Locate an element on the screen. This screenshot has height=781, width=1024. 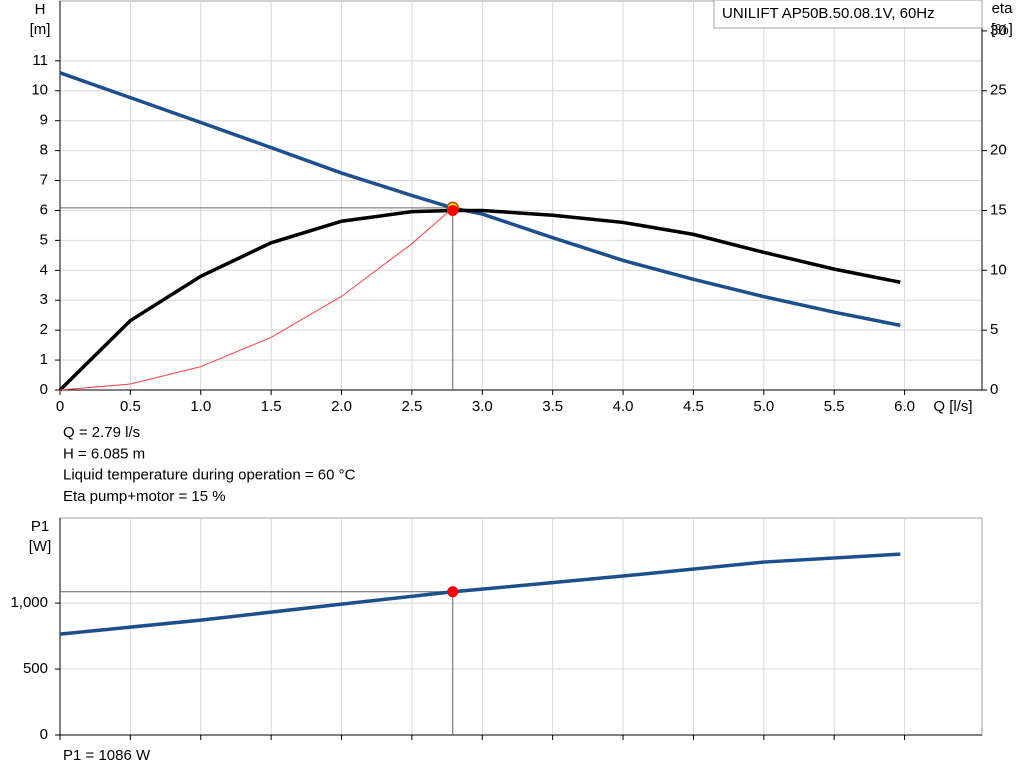
x-tick-label: 2.5 is located at coordinates (411, 406).